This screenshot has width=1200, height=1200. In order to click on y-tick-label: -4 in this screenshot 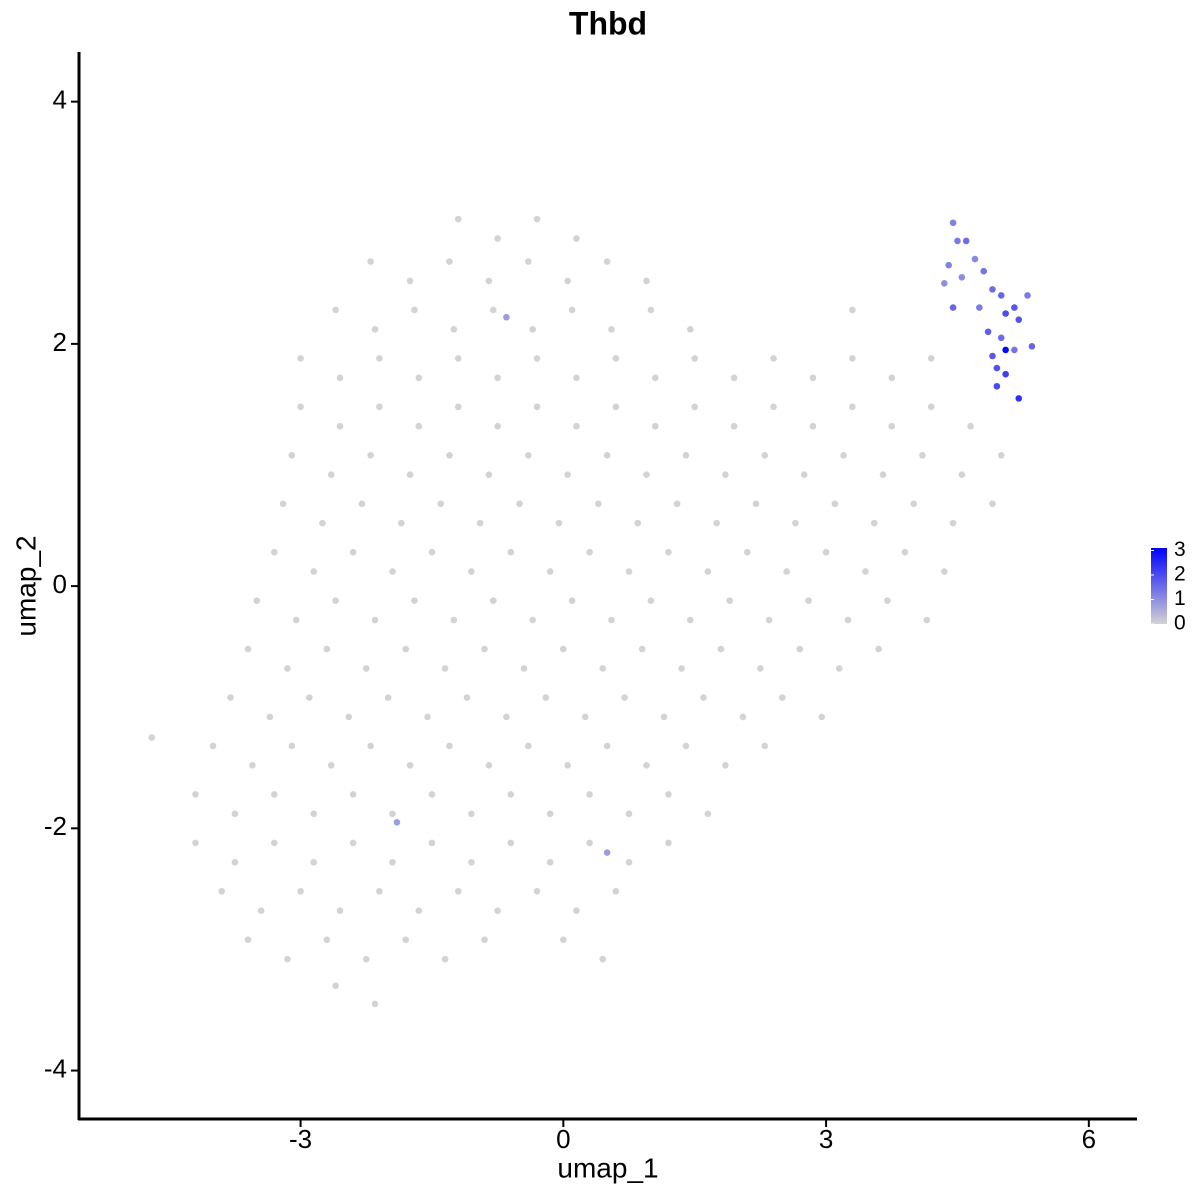, I will do `click(55, 1068)`.